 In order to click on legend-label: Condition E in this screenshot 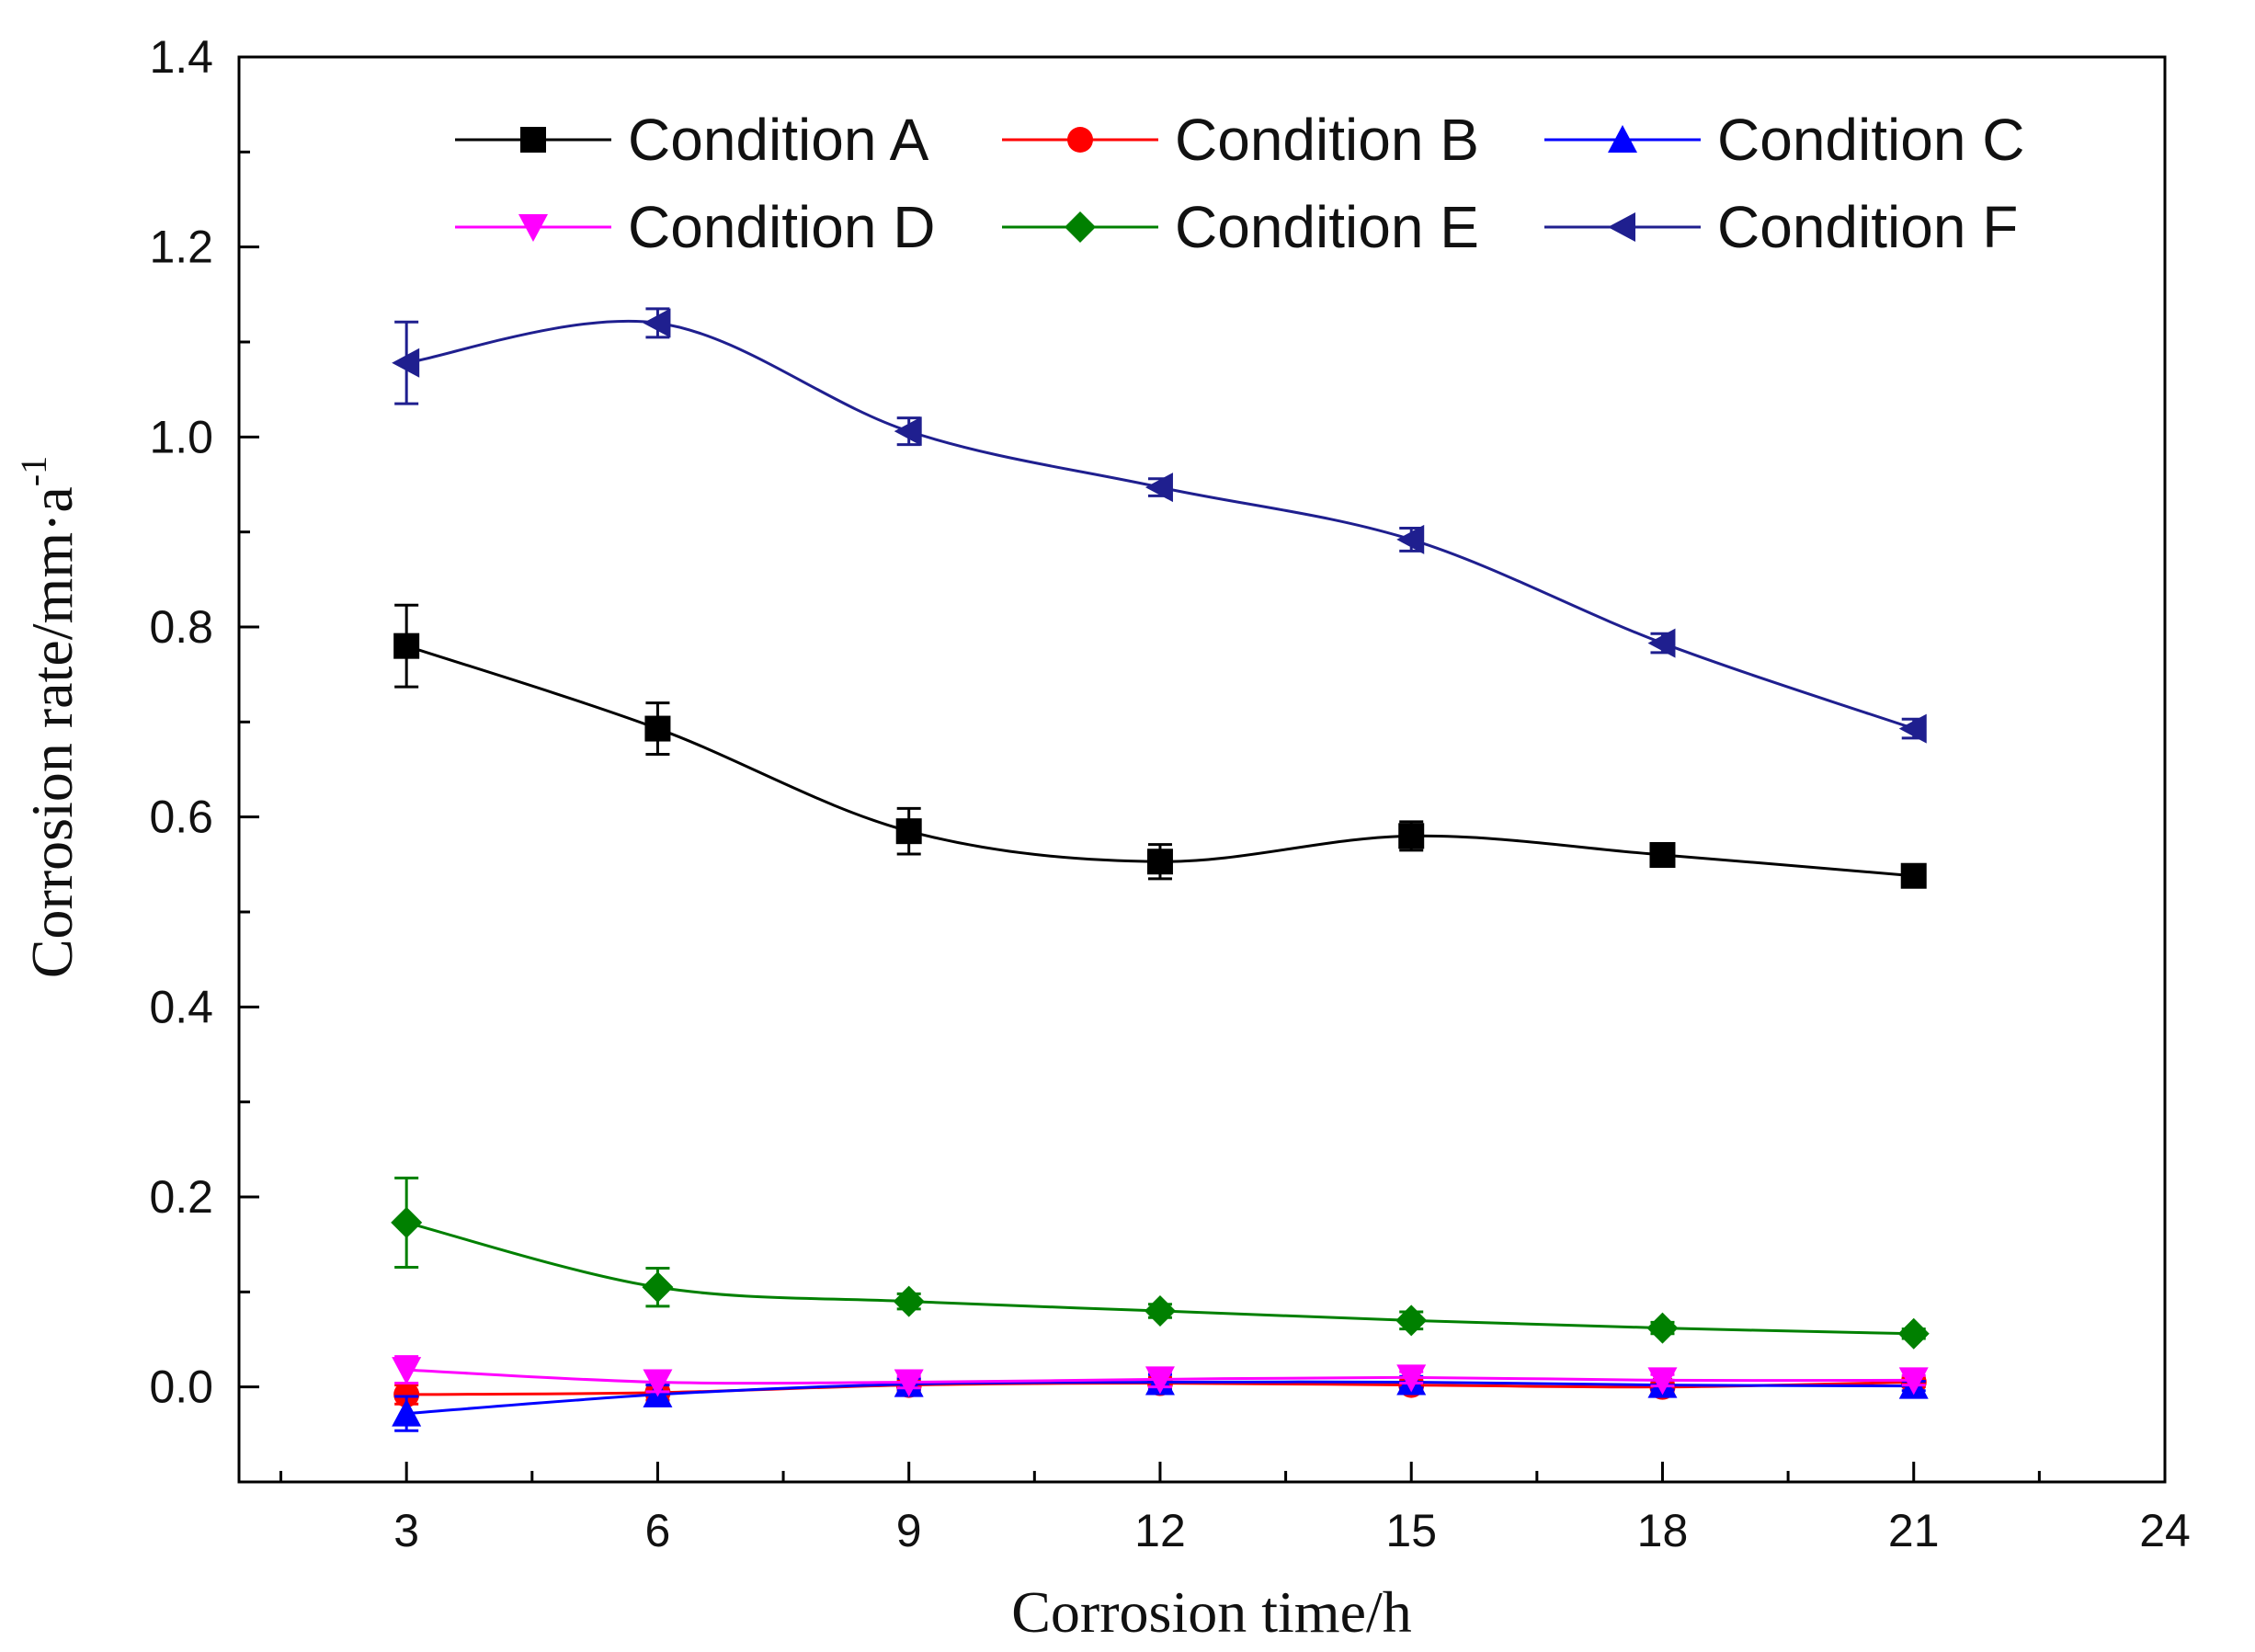, I will do `click(1327, 227)`.